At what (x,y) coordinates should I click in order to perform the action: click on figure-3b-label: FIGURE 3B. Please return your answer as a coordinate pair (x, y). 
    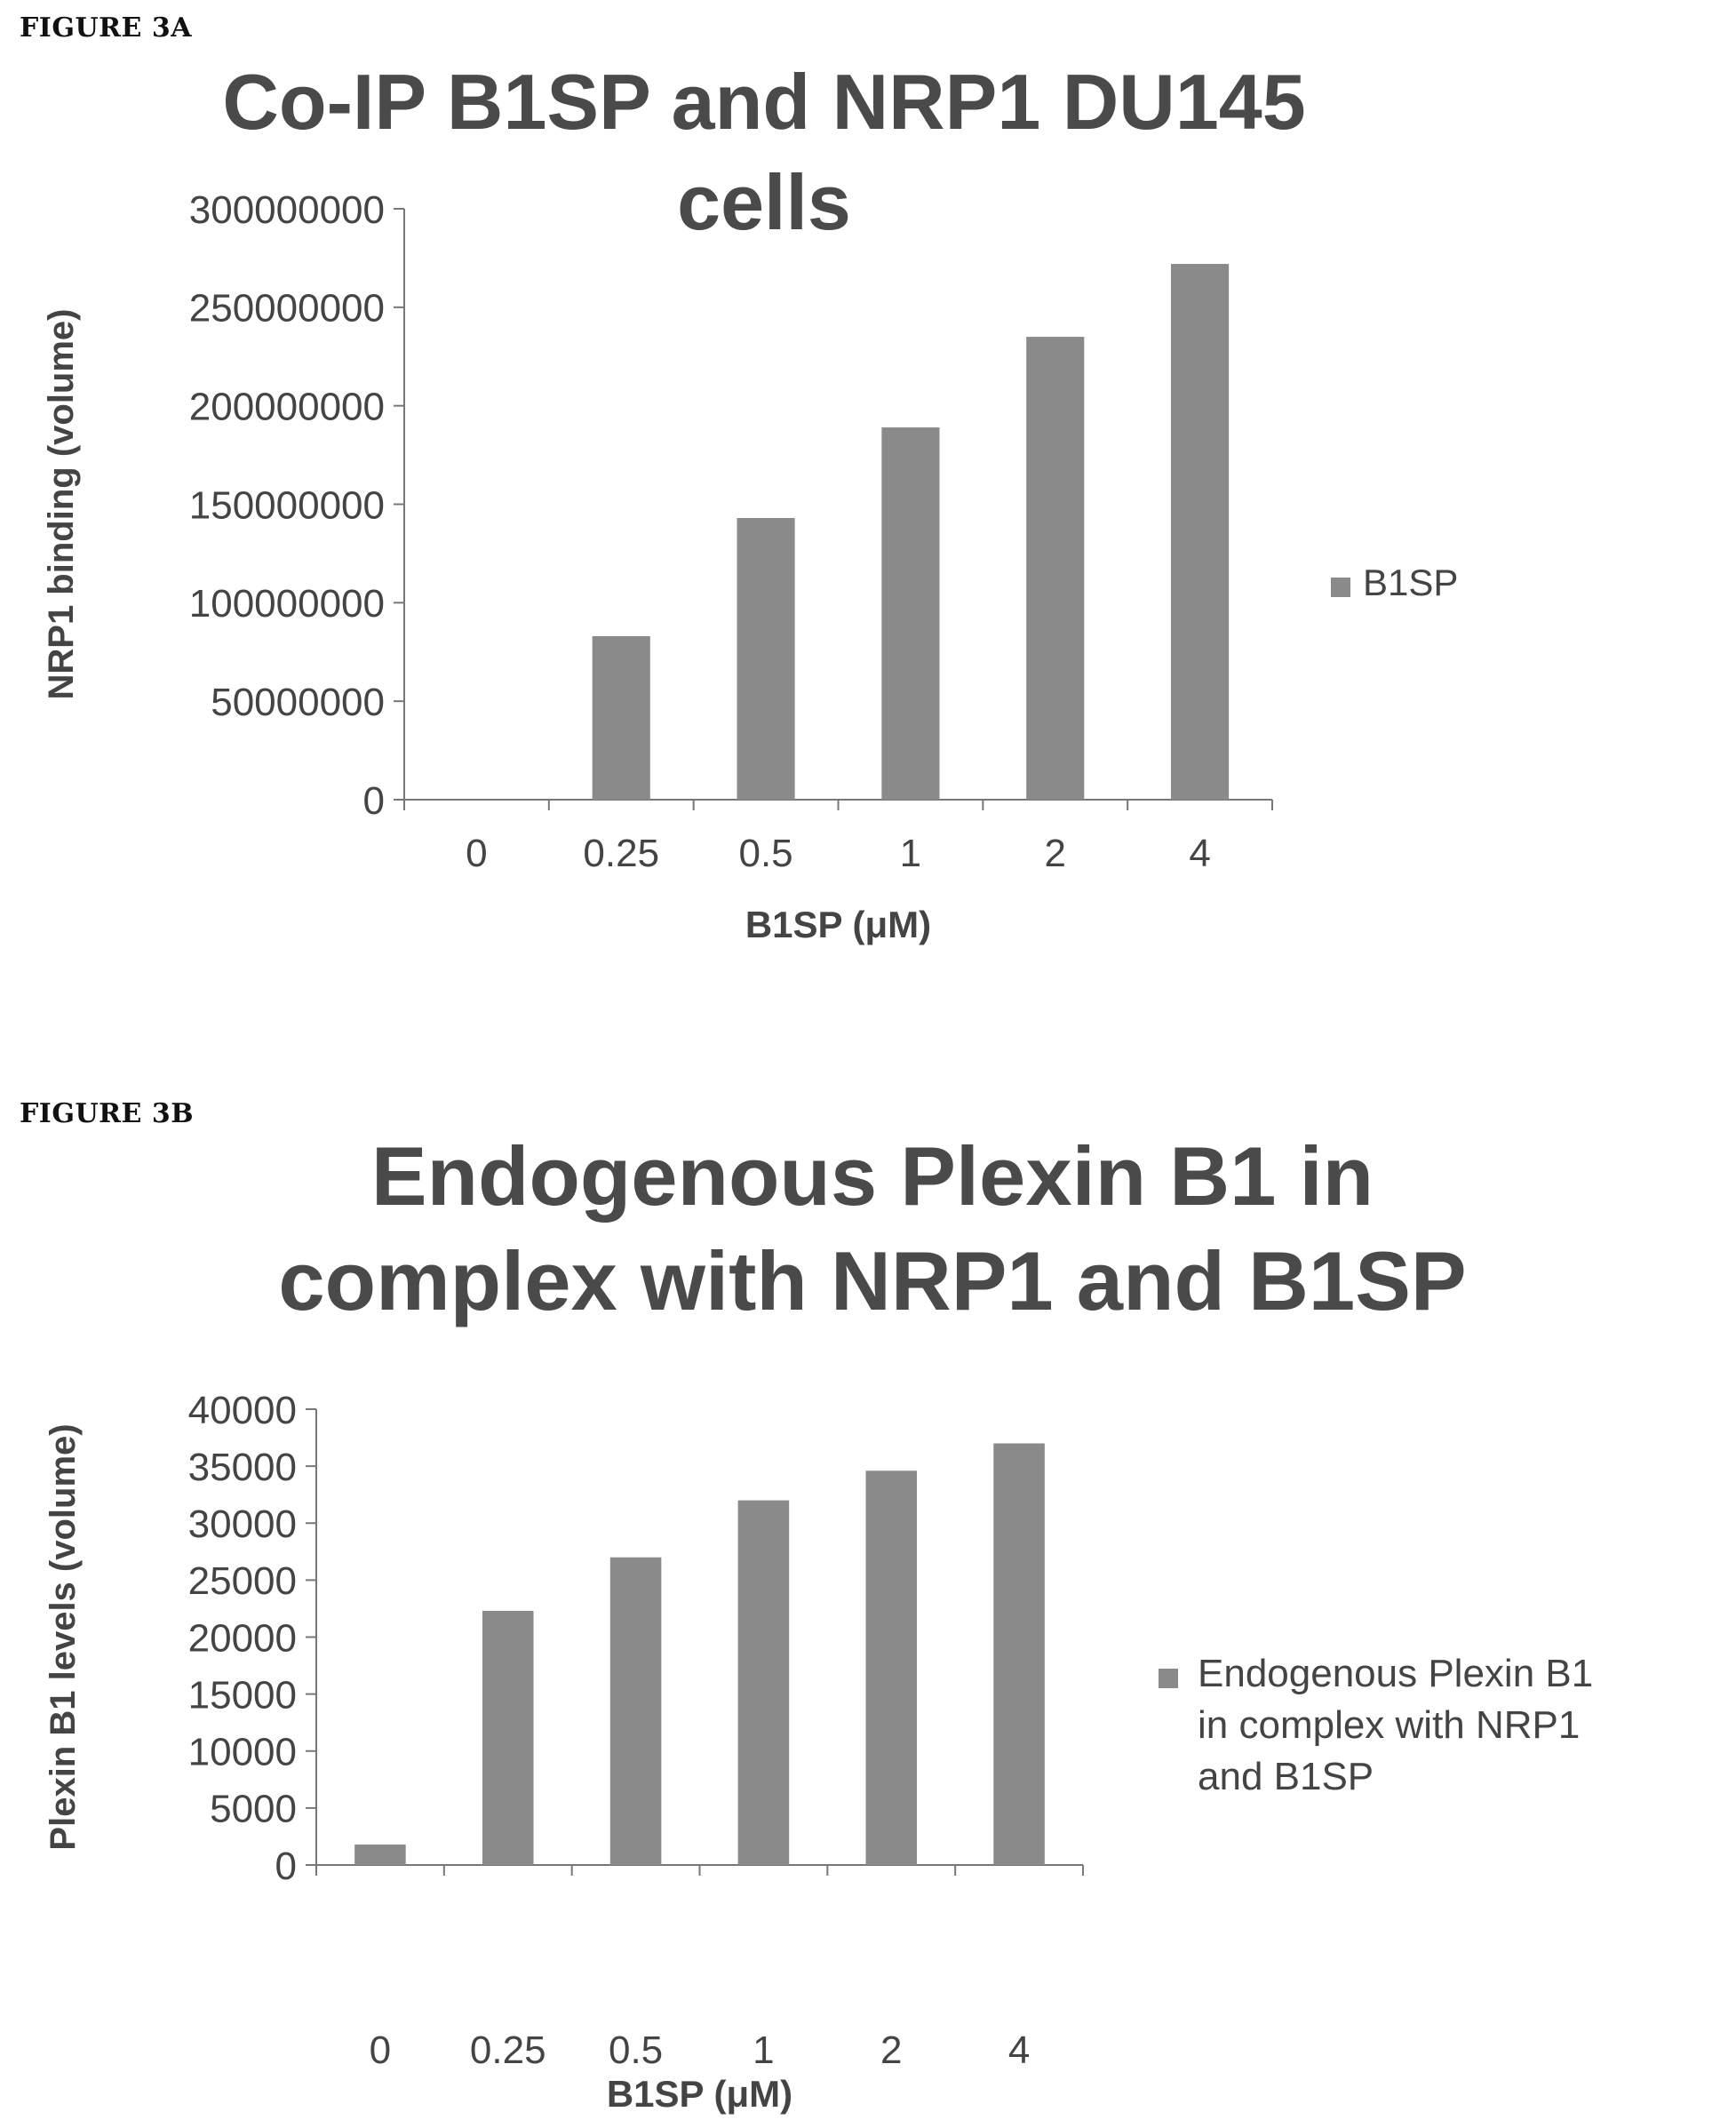
    Looking at the image, I should click on (107, 1113).